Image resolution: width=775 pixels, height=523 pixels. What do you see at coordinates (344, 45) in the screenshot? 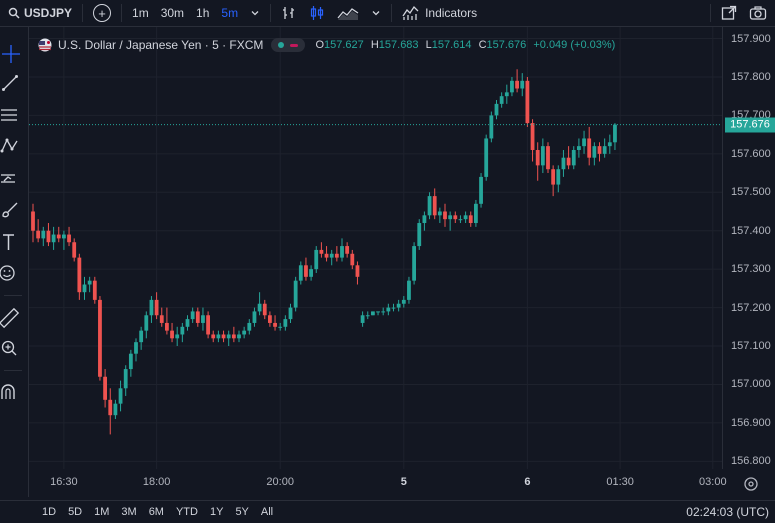
I see `open-value: 157.627` at bounding box center [344, 45].